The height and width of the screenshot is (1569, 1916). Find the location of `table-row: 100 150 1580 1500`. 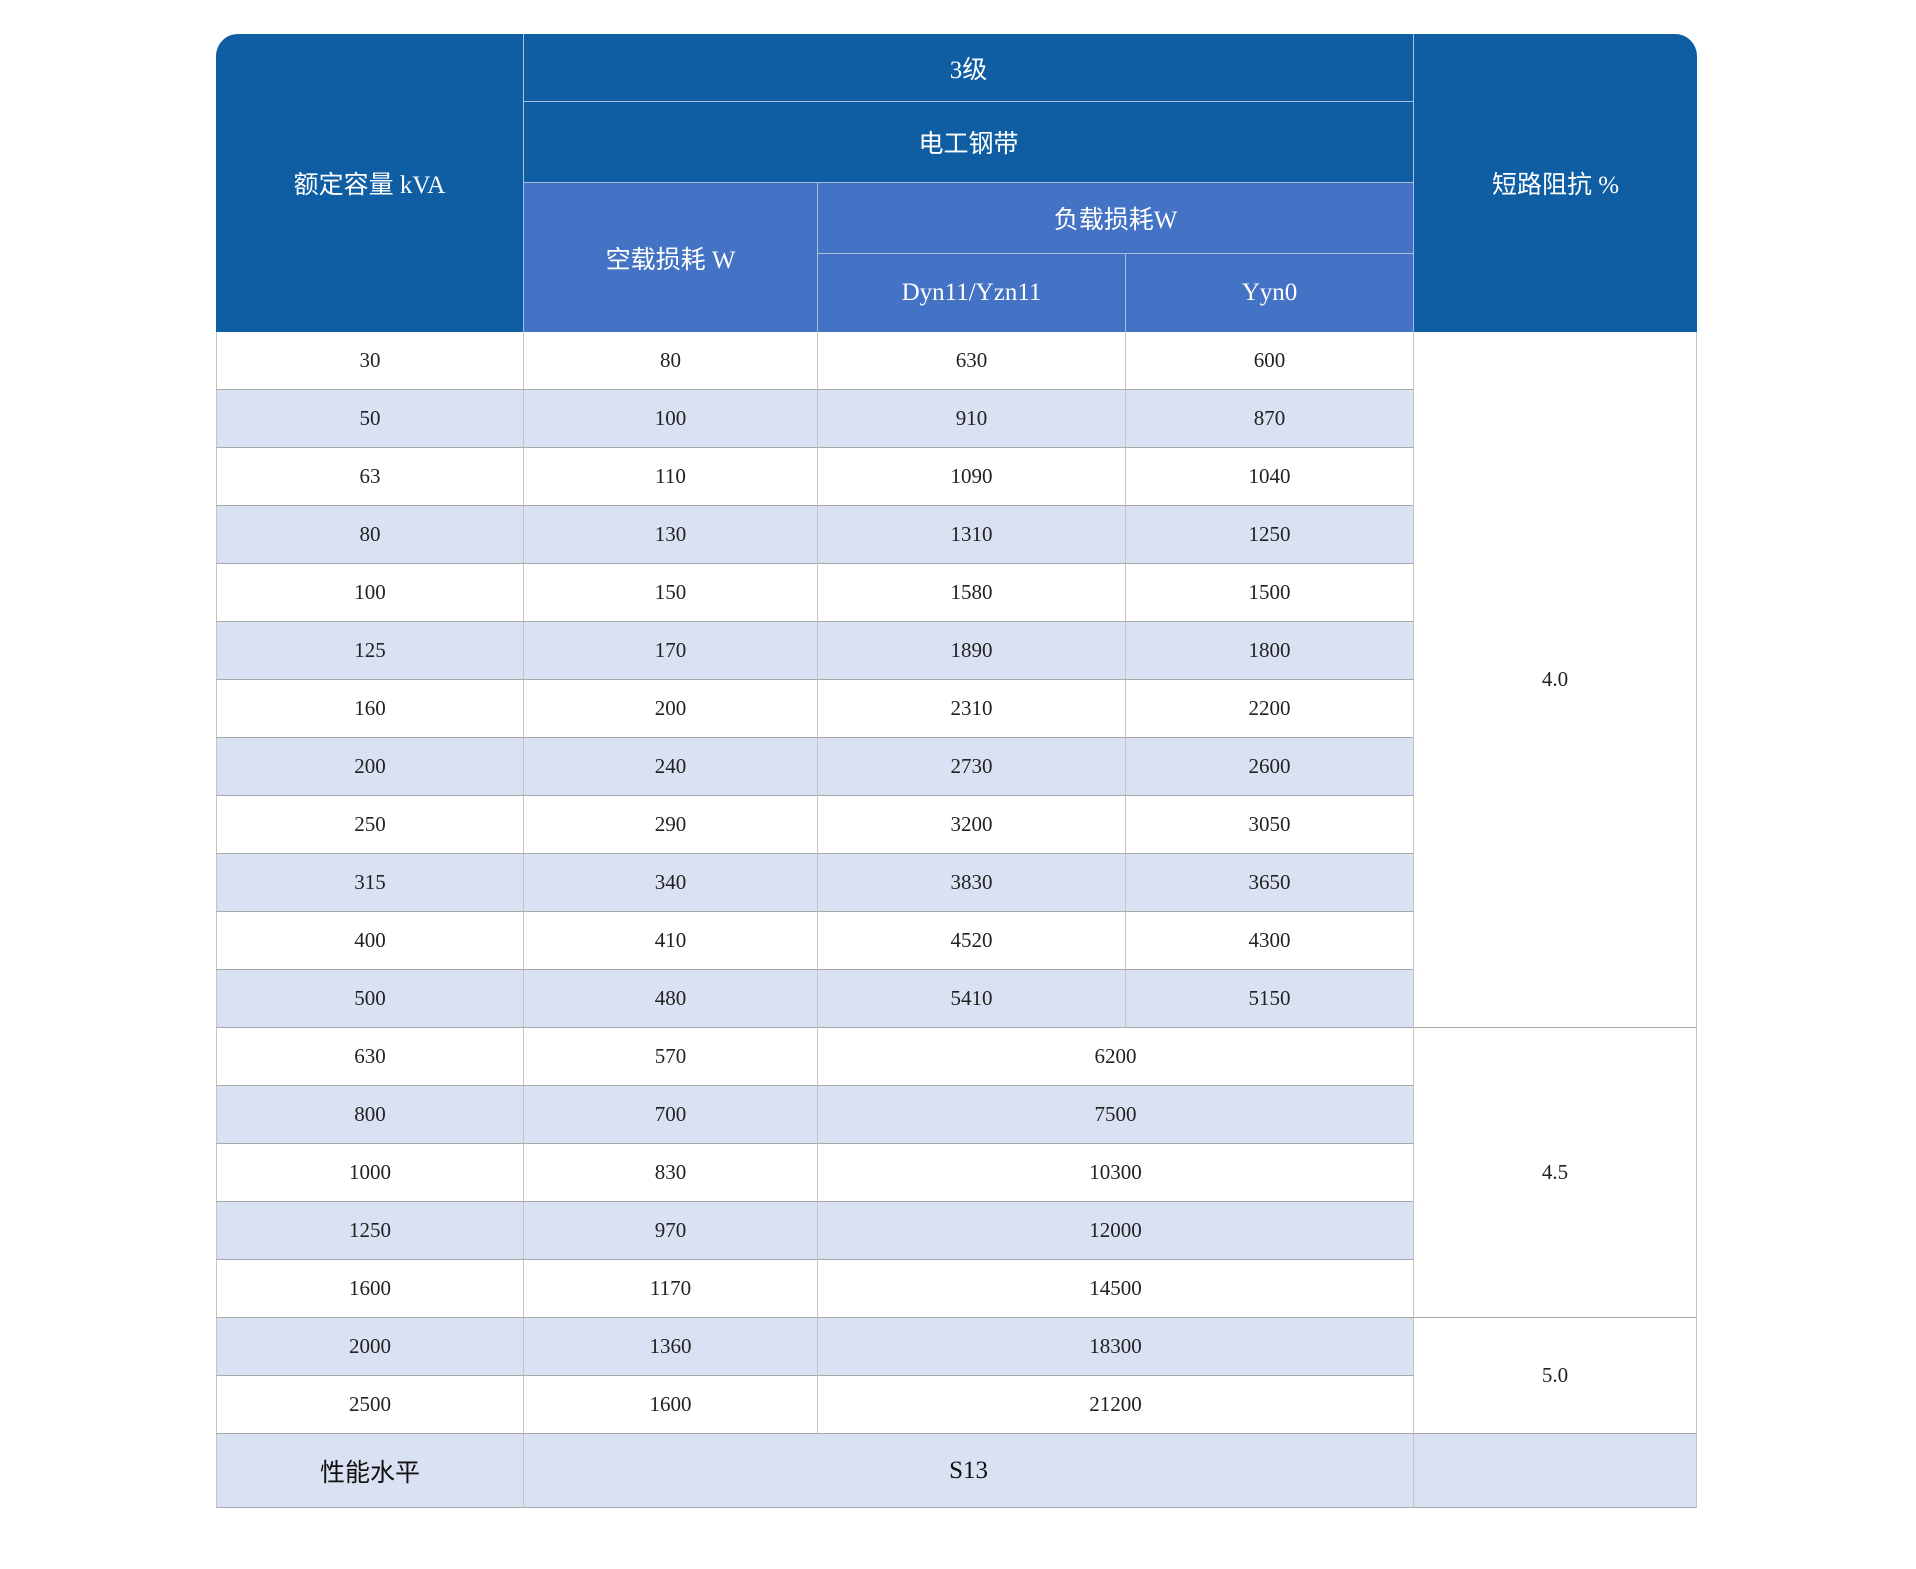

table-row: 100 150 1580 1500 is located at coordinates (956, 593).